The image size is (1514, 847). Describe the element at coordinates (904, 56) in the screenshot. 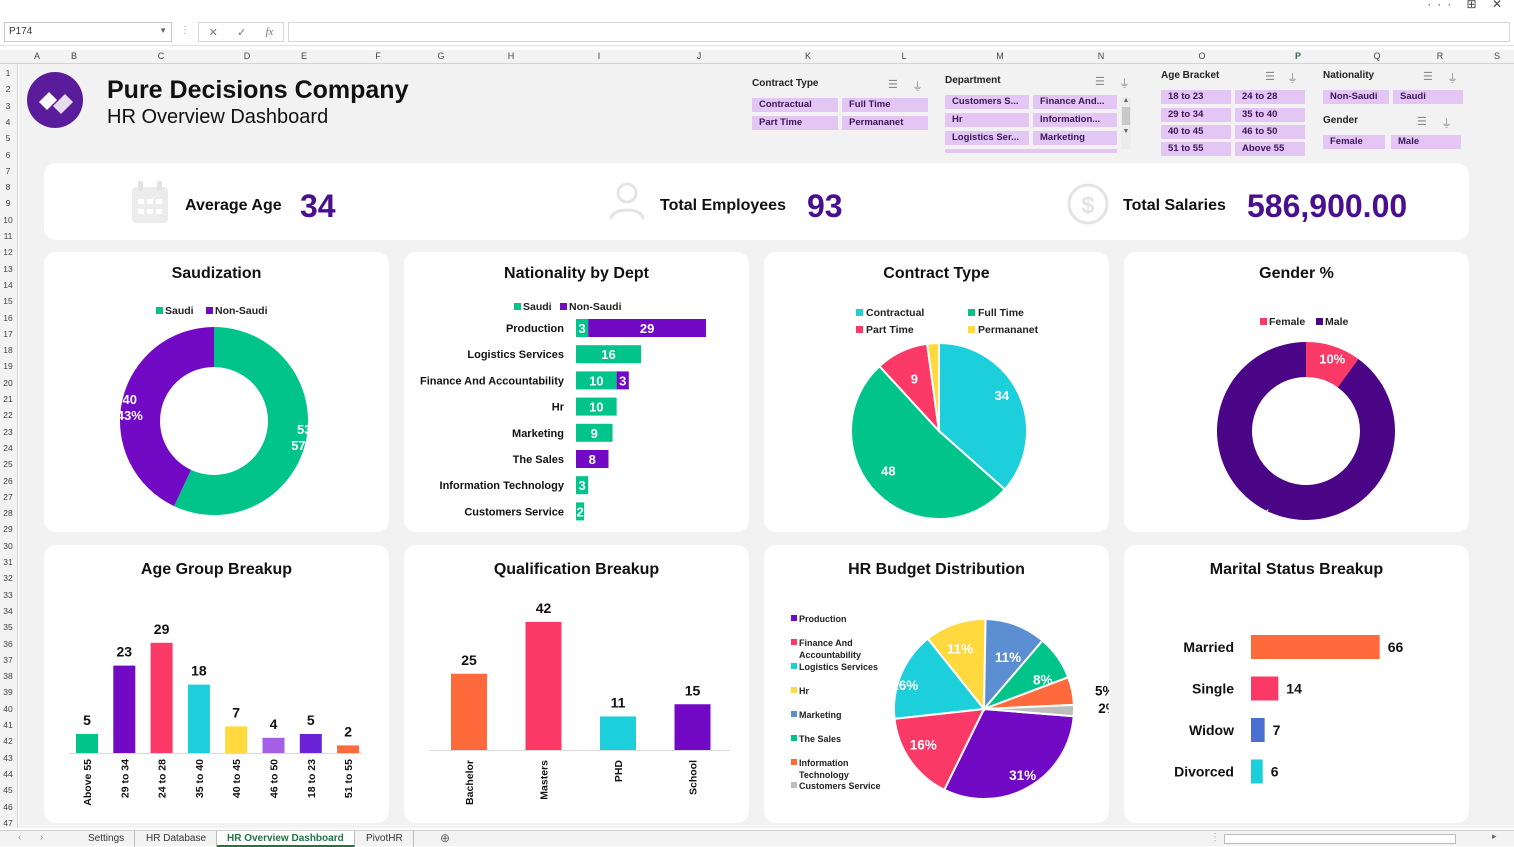

I see `column-header: L` at that location.